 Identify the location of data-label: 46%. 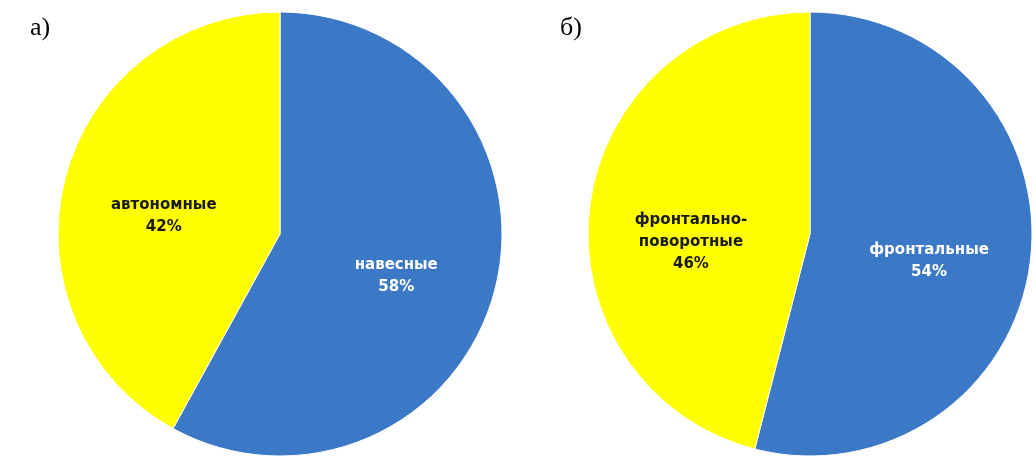
(690, 262).